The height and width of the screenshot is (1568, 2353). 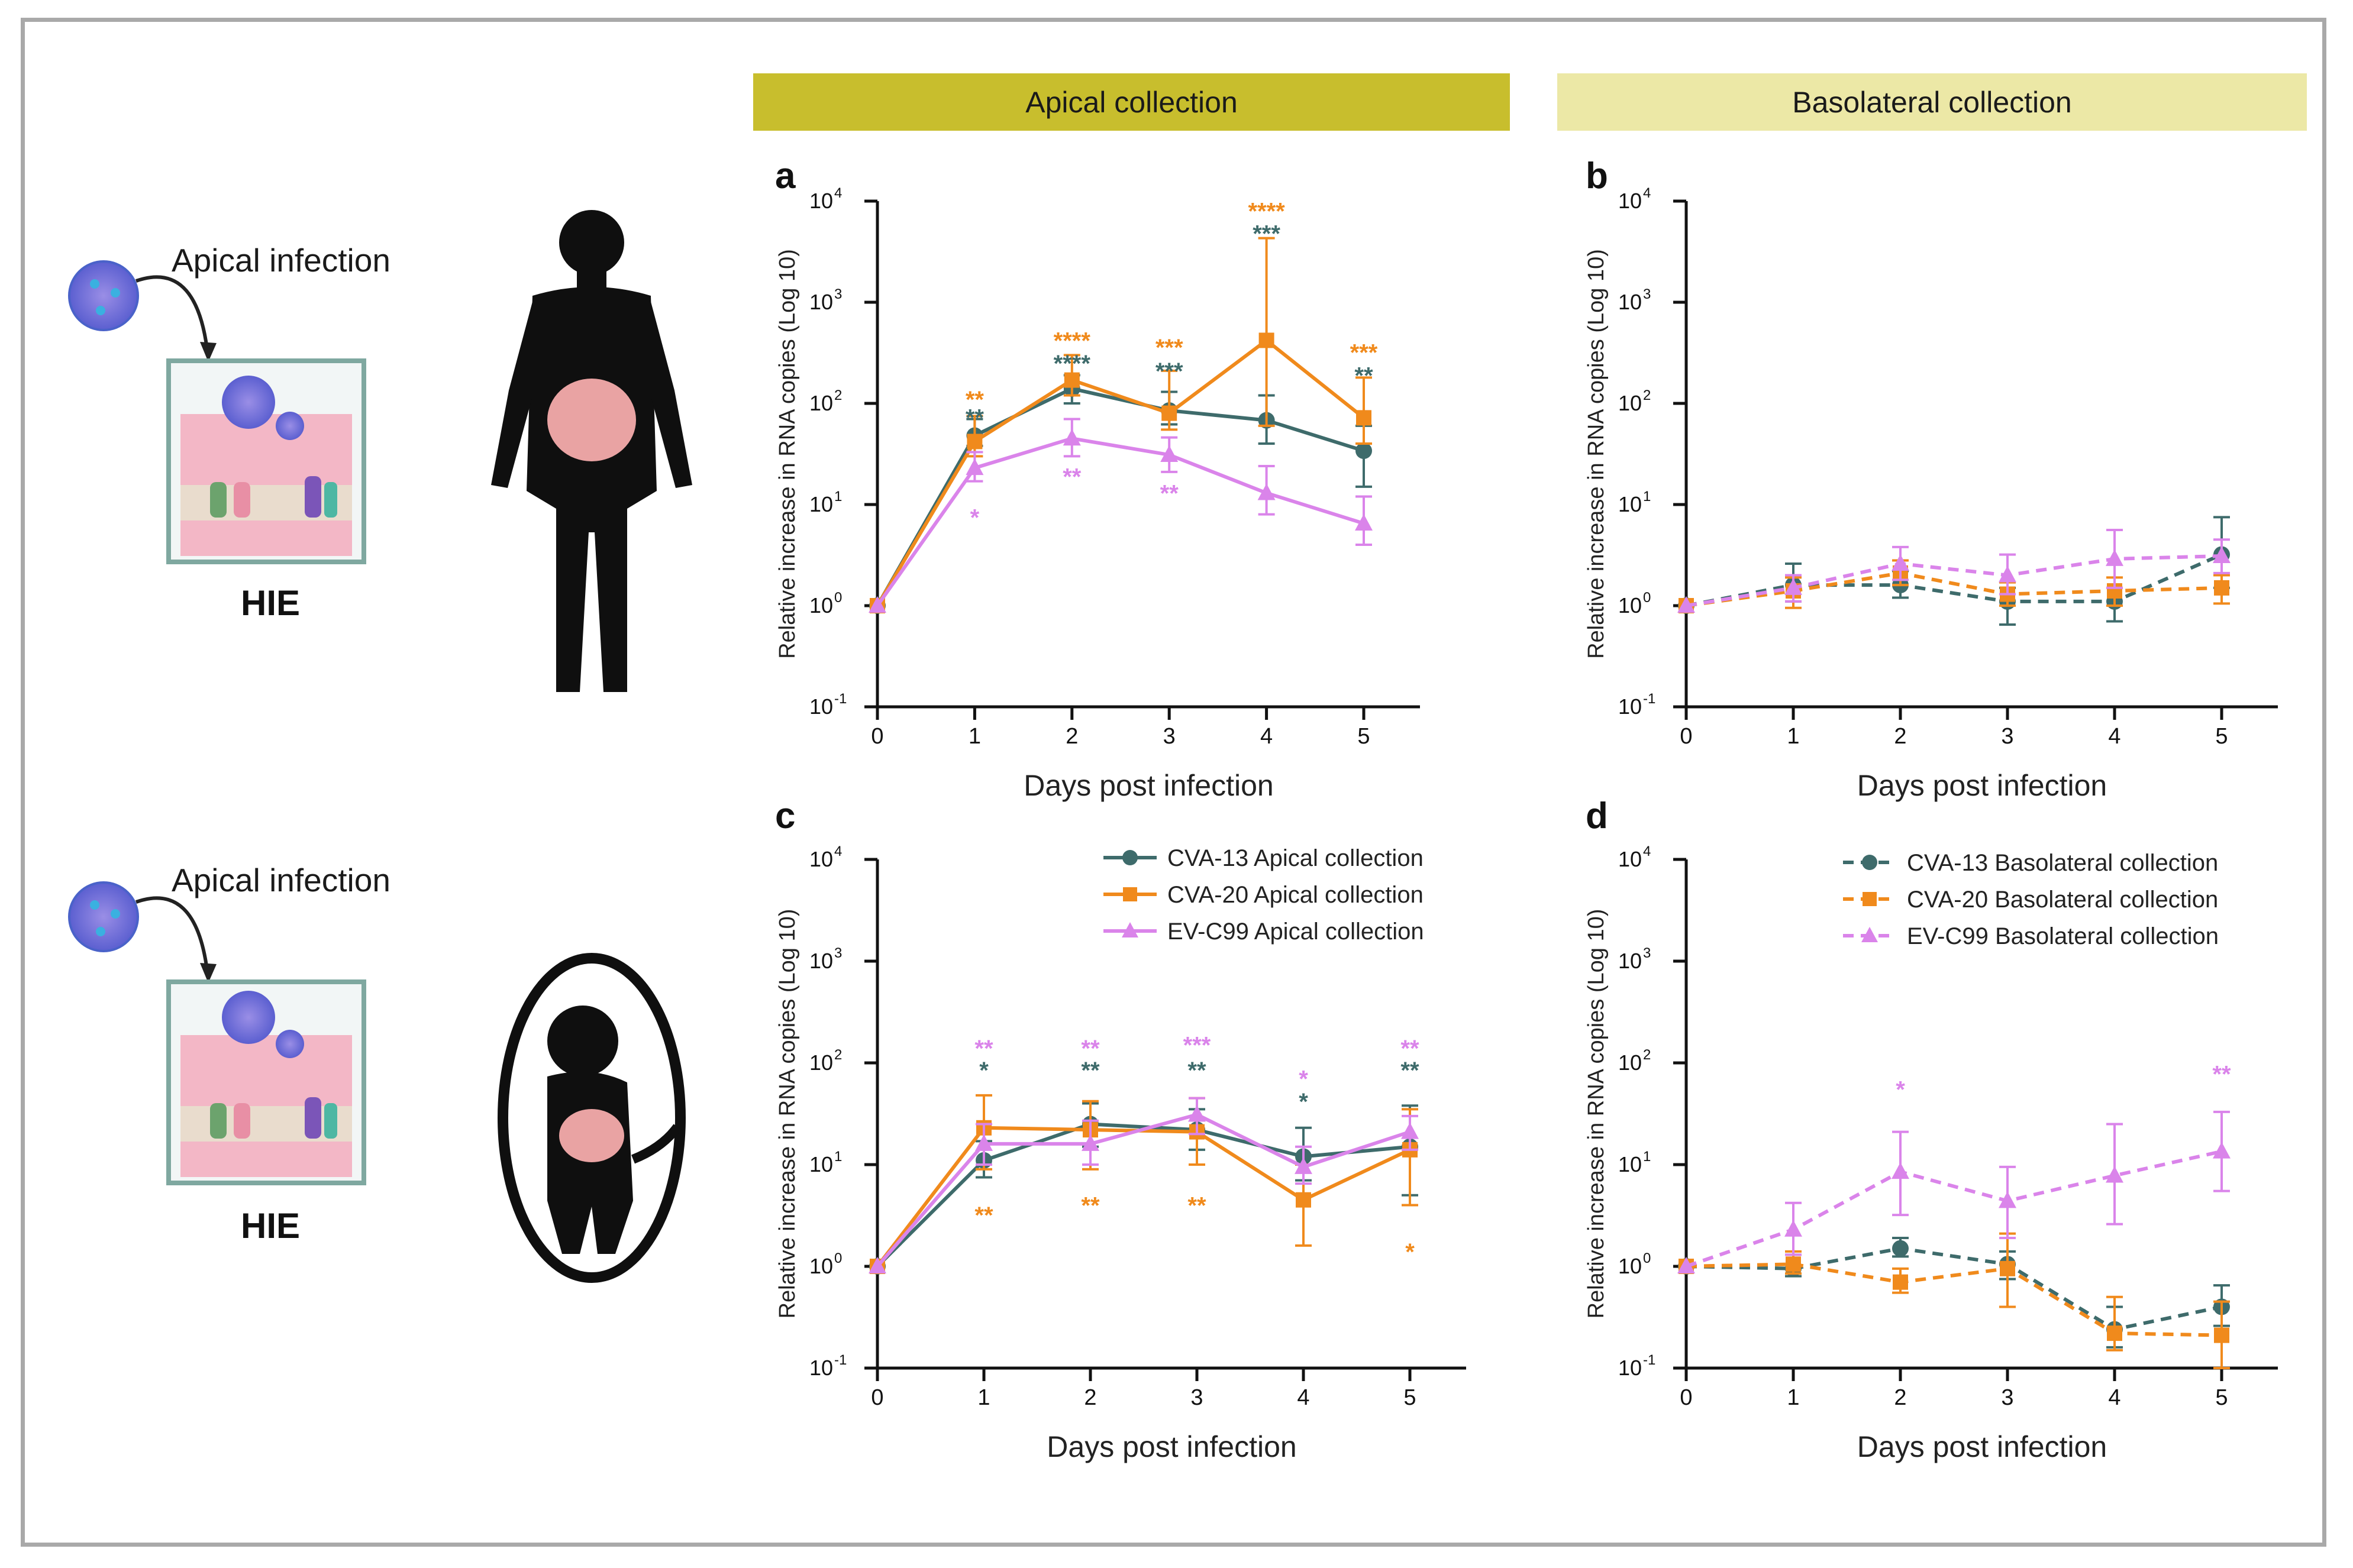 I want to click on x-tick-label: 0, so click(x=877, y=736).